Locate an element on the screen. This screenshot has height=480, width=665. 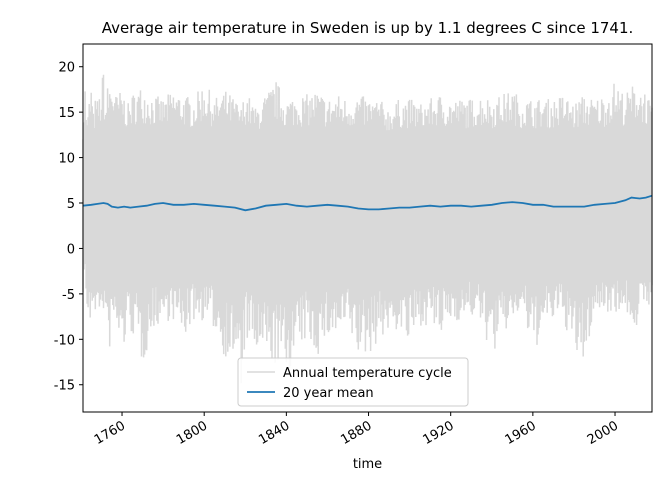
legend-box is located at coordinates (353, 382).